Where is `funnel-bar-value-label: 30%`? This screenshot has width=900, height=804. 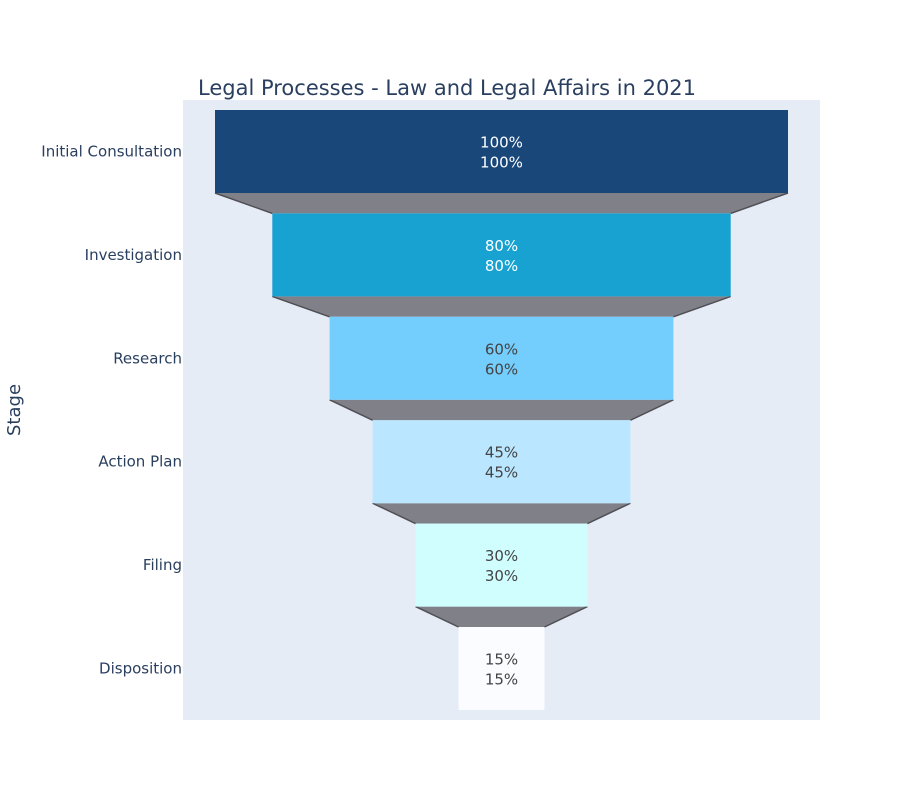 funnel-bar-value-label: 30% is located at coordinates (501, 556).